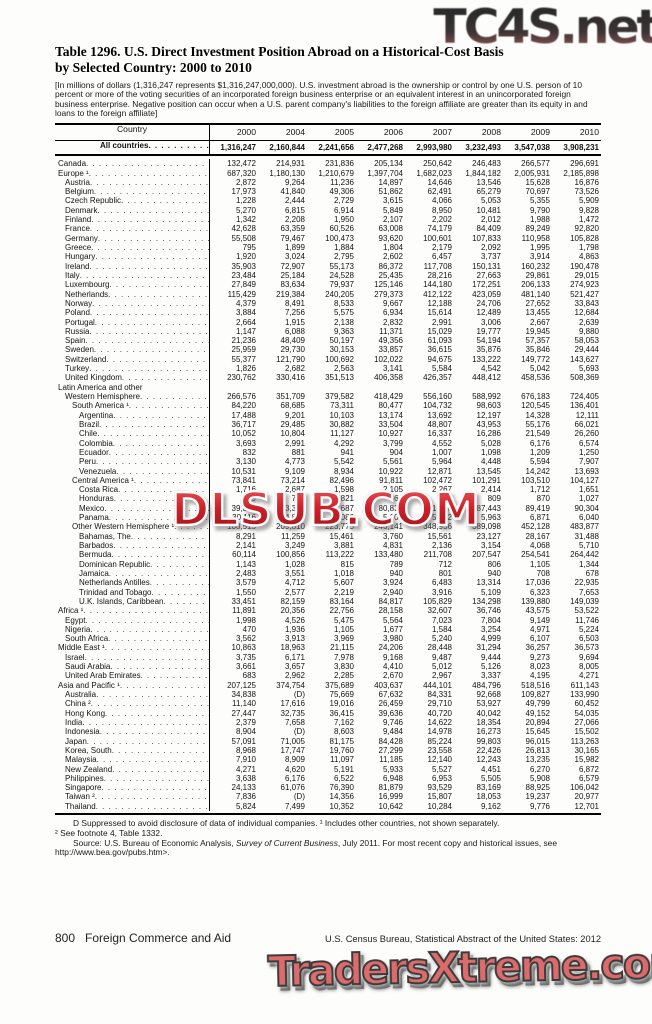  I want to click on value-cell: 70,697, so click(537, 192).